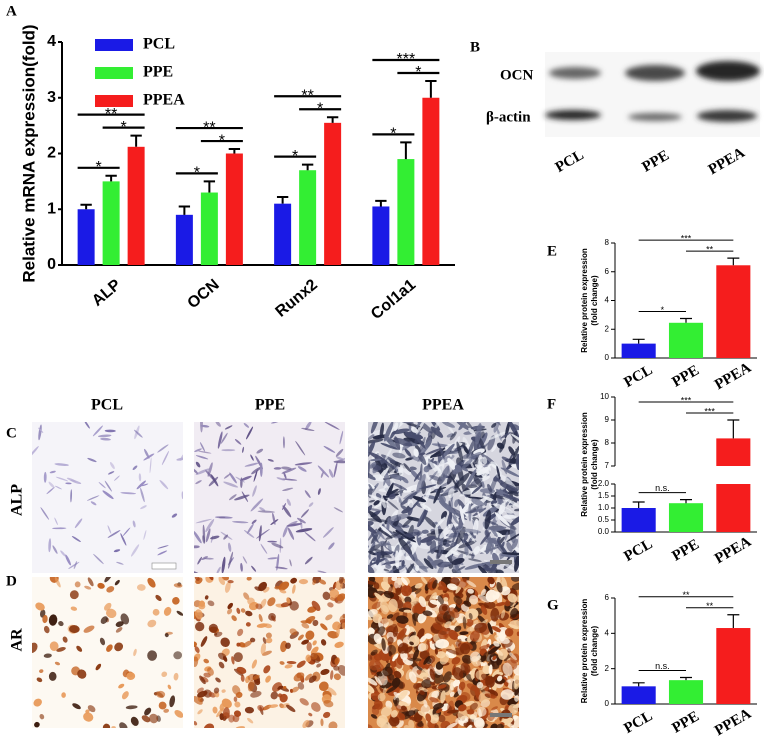  Describe the element at coordinates (638, 350) in the screenshot. I see `bar` at that location.